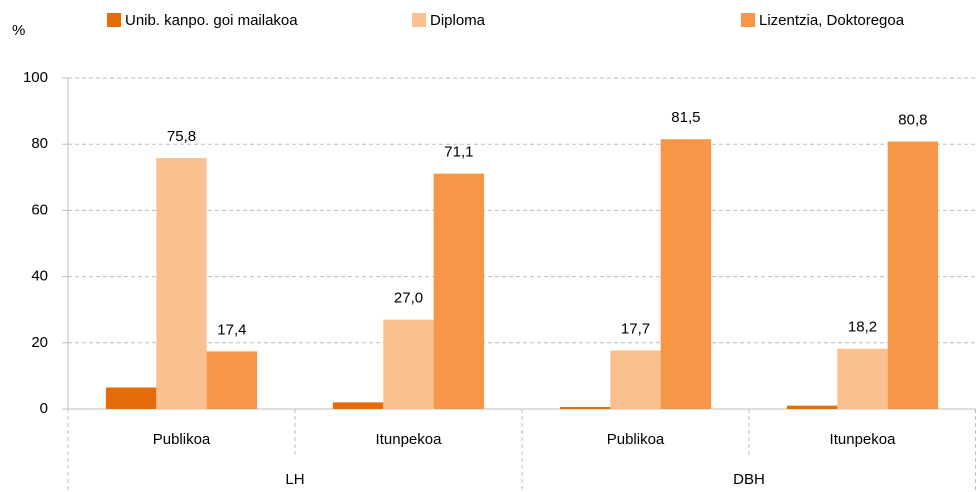 Image resolution: width=978 pixels, height=492 pixels. What do you see at coordinates (39, 342) in the screenshot?
I see `y-tick-label: 20` at bounding box center [39, 342].